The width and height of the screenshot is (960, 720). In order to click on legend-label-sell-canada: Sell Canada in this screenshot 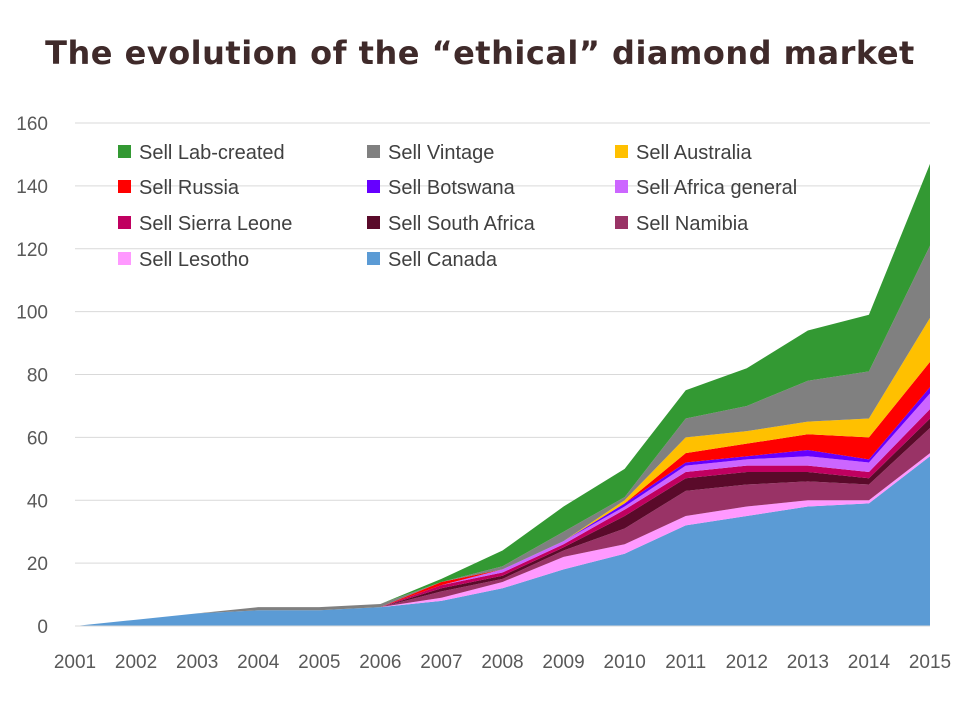, I will do `click(443, 260)`.